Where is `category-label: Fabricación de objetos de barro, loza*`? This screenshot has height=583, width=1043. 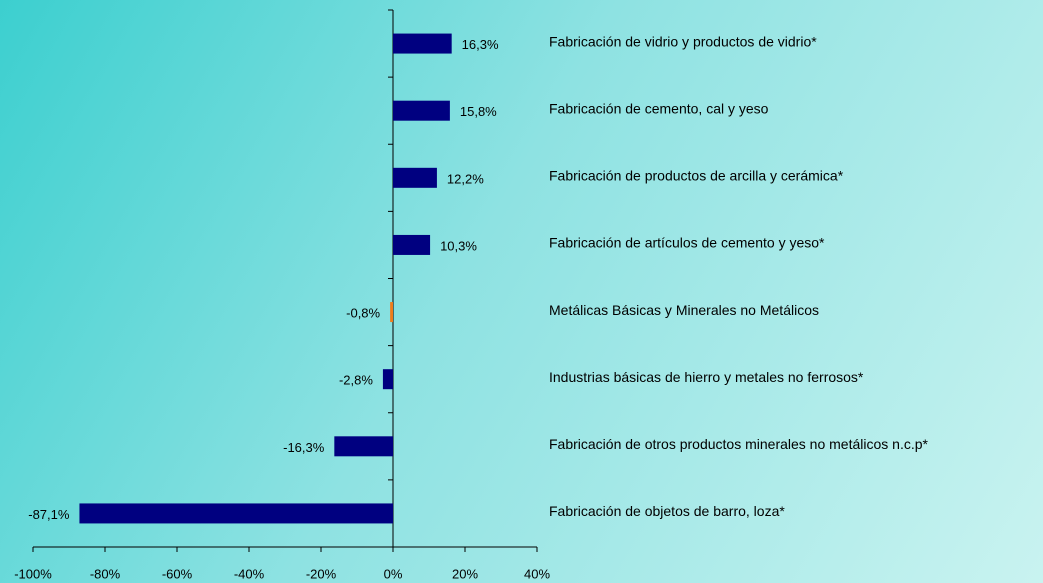 category-label: Fabricación de objetos de barro, loza* is located at coordinates (667, 511).